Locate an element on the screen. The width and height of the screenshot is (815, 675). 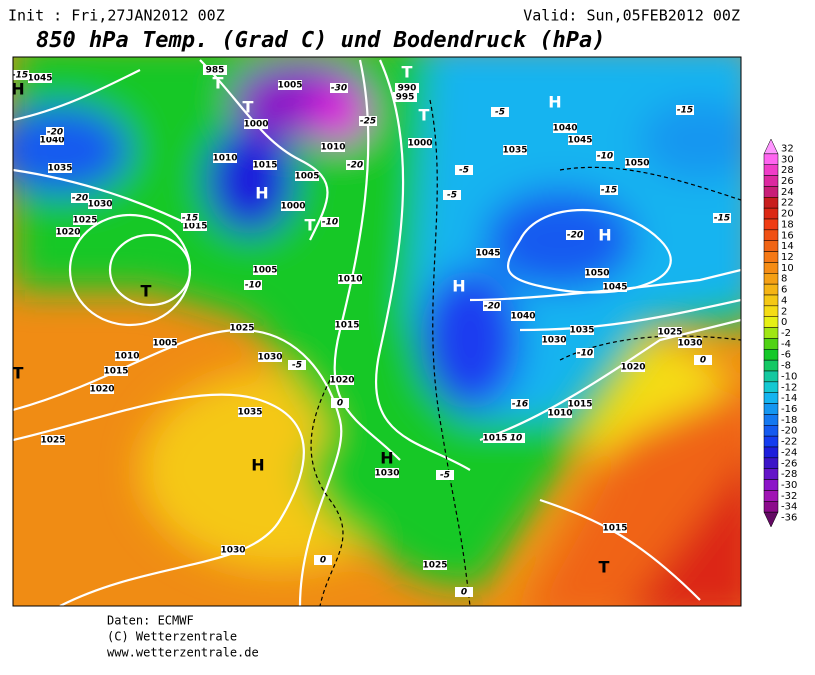
isotherm-label: -16 is located at coordinates (520, 405).